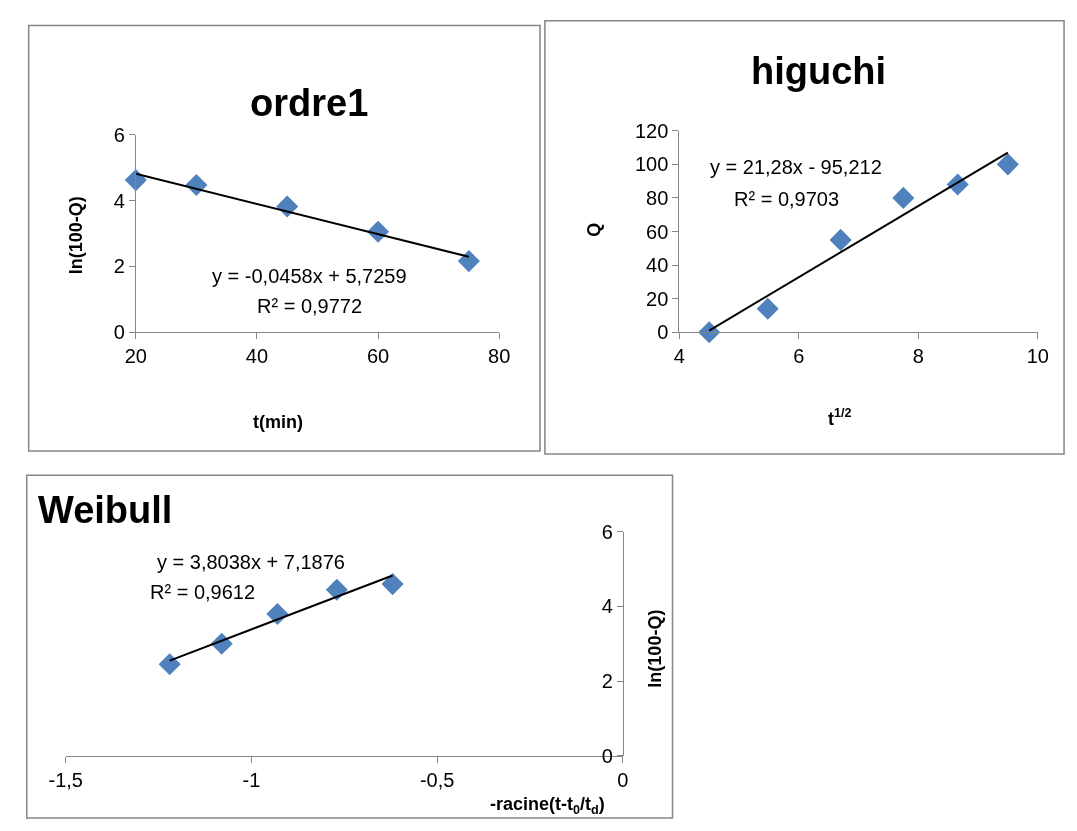  Describe the element at coordinates (499, 356) in the screenshot. I see `x-tick-label: 80` at that location.